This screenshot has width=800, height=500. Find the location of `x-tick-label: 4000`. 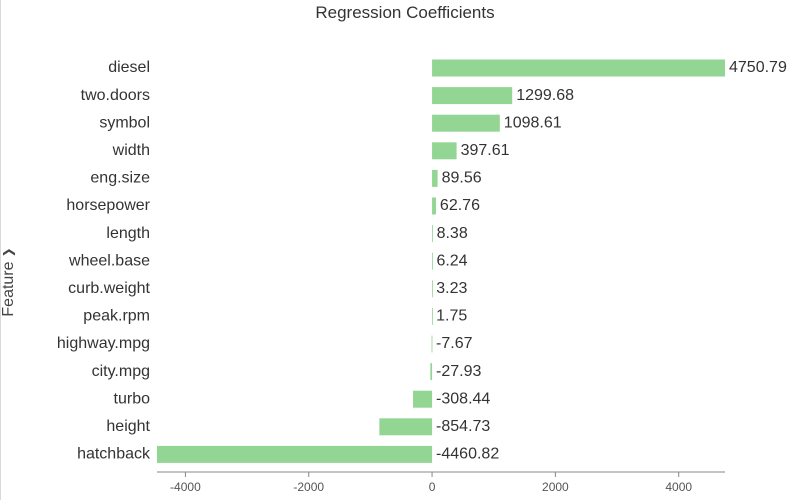

x-tick-label: 4000 is located at coordinates (678, 487).